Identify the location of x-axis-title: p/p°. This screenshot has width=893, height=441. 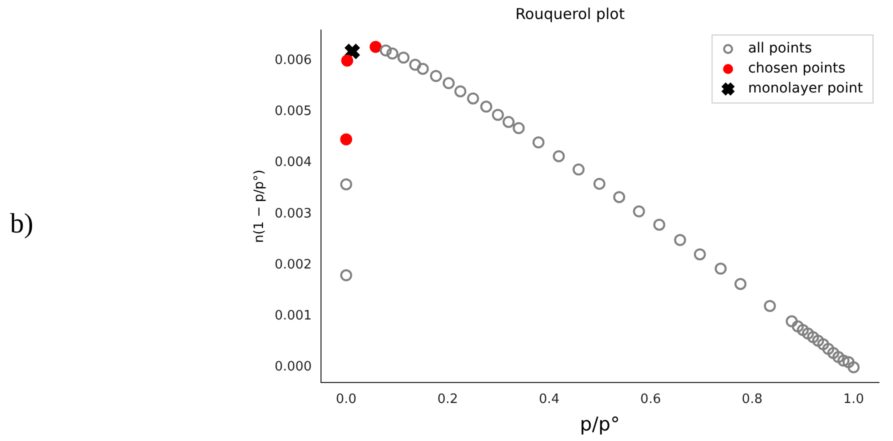
(600, 425).